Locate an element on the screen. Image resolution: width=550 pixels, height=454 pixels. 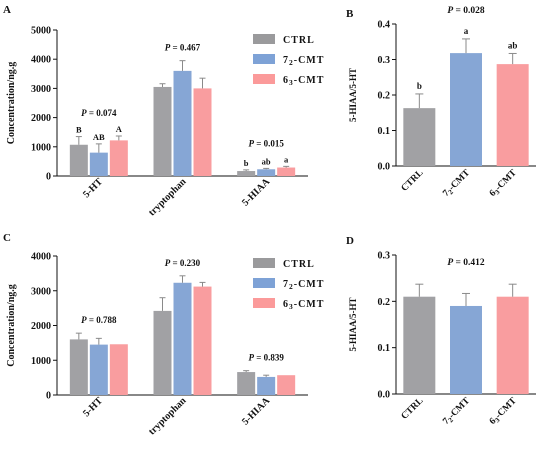
legend-bottom: CTRL 72-CMT 63-CMT is located at coordinates (288, 284).